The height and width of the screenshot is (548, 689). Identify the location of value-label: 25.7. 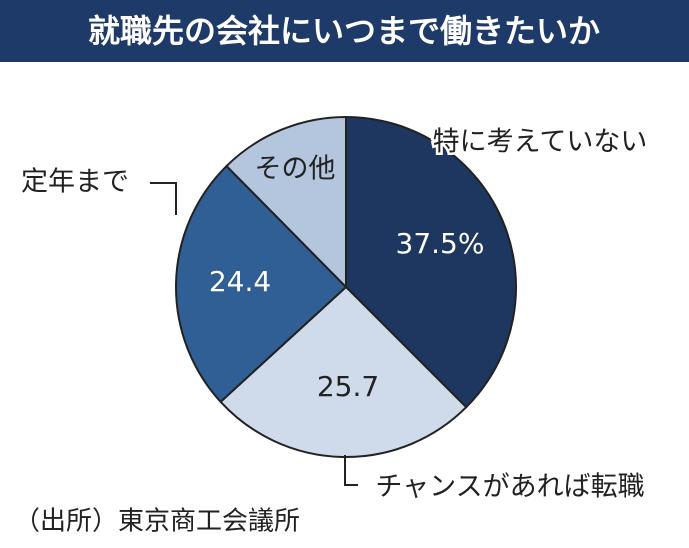
(348, 386).